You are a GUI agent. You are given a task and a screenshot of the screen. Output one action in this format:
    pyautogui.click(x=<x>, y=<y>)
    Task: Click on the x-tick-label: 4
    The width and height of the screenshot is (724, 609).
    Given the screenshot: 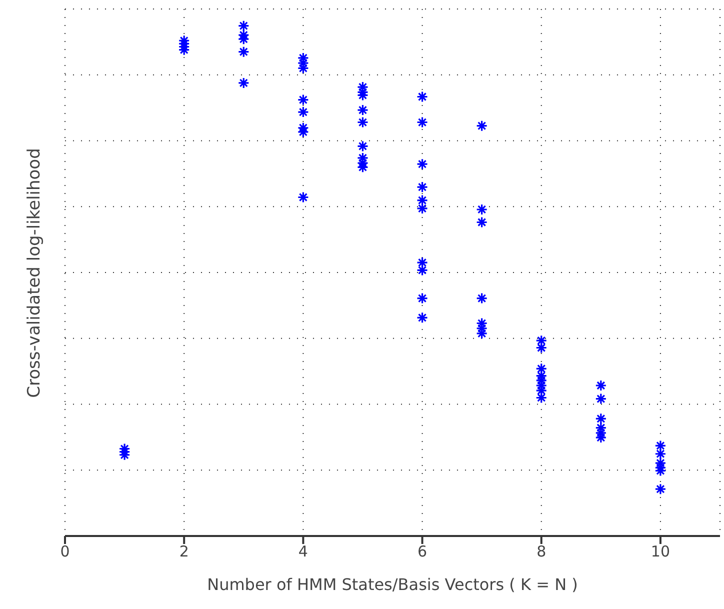 What is the action you would take?
    pyautogui.click(x=303, y=551)
    